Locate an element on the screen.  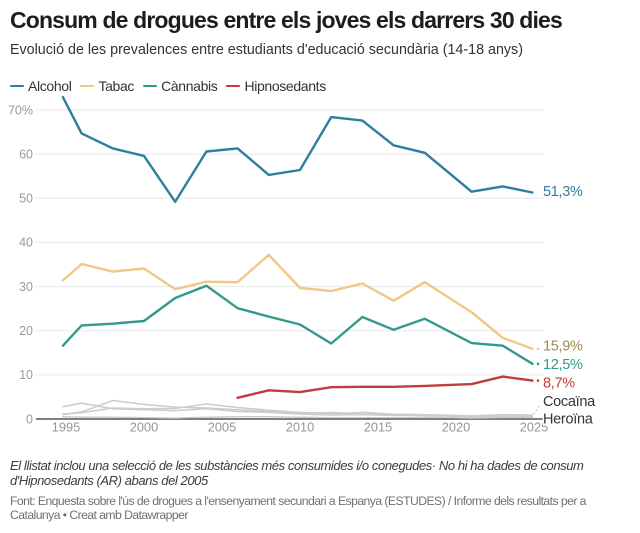
legend-label-alcohol: Alcohol is located at coordinates (50, 86).